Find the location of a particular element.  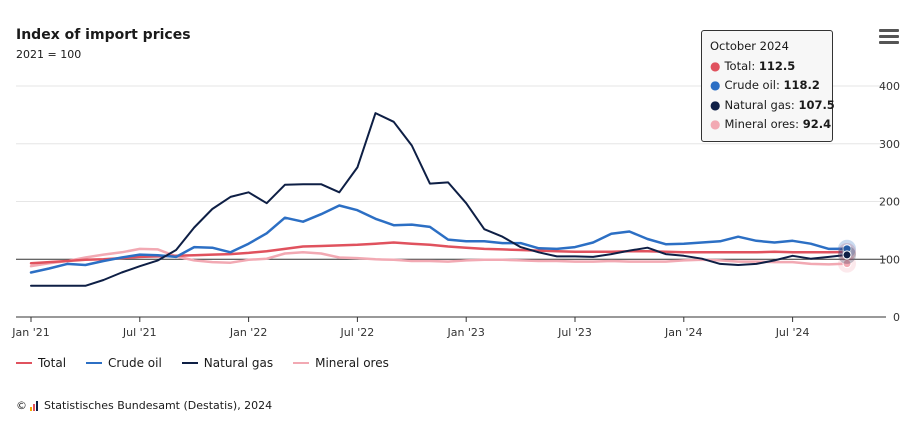

tooltip-row-natural-gas: ● Natural gas: 107.5 is located at coordinates (772, 106).